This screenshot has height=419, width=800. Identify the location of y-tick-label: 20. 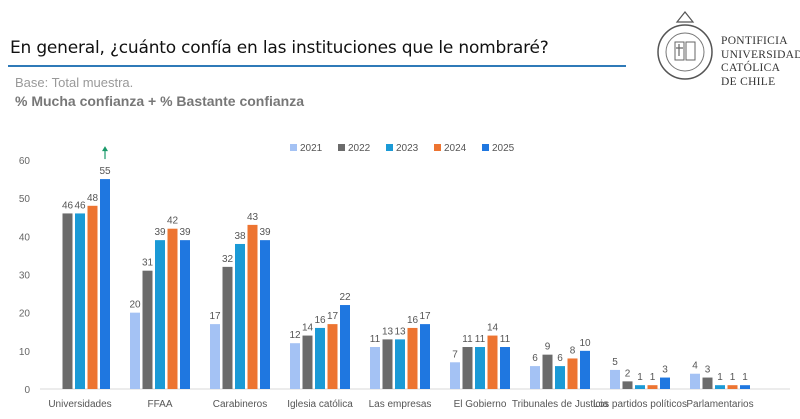
(25, 314).